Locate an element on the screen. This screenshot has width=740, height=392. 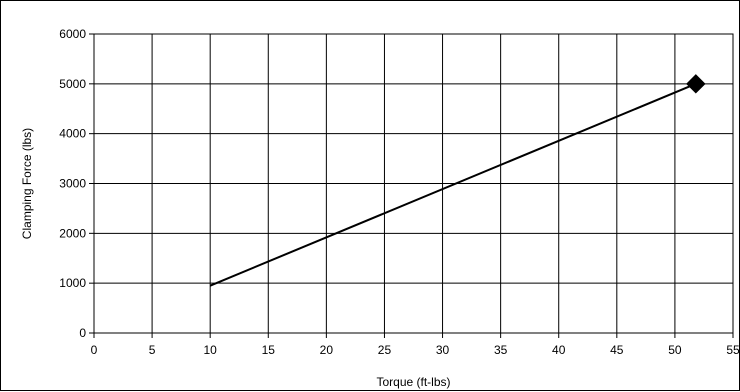
y-tick-label: 0 is located at coordinates (82, 333).